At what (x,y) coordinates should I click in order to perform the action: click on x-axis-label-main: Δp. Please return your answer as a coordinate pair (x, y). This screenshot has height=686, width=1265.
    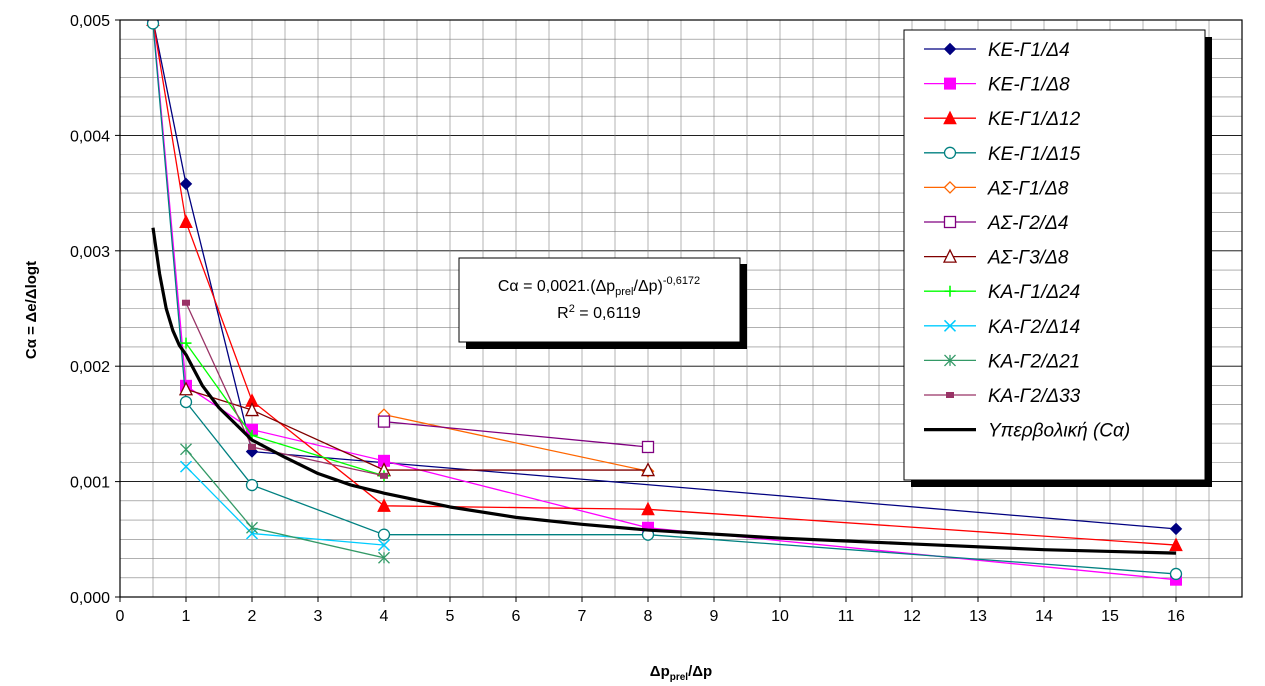
    Looking at the image, I should click on (660, 671).